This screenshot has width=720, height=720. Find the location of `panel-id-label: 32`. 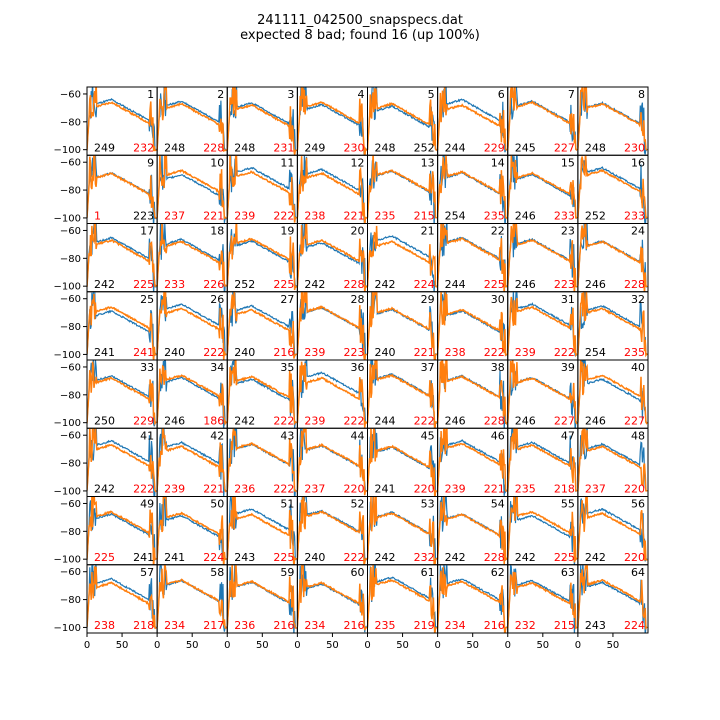

panel-id-label: 32 is located at coordinates (638, 299).